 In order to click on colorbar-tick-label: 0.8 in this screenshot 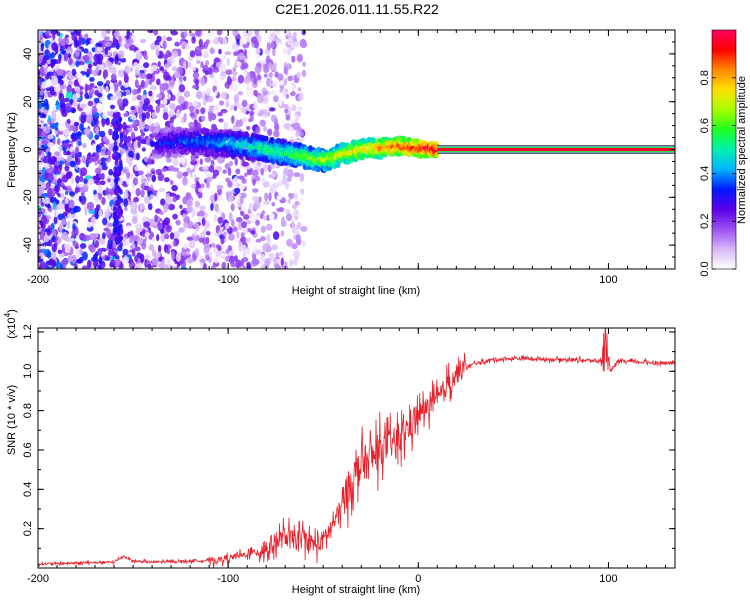, I will do `click(705, 77)`.